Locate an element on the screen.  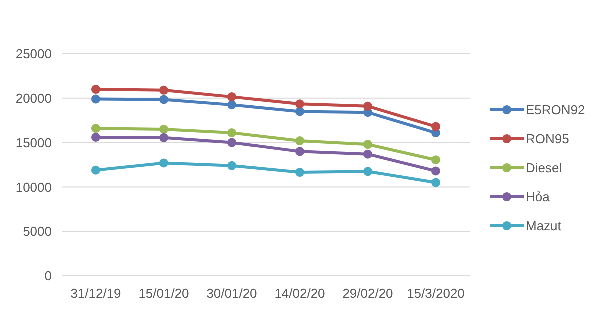
legend-label: Mazut is located at coordinates (544, 226).